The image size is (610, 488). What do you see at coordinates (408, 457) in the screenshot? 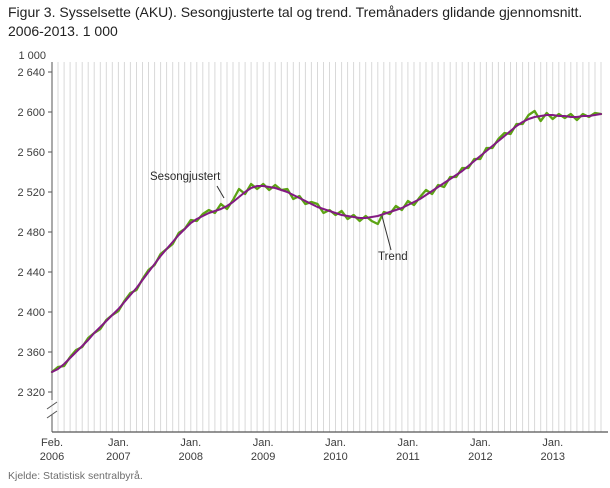
I see `x-tick-label-year: 2011` at bounding box center [408, 457].